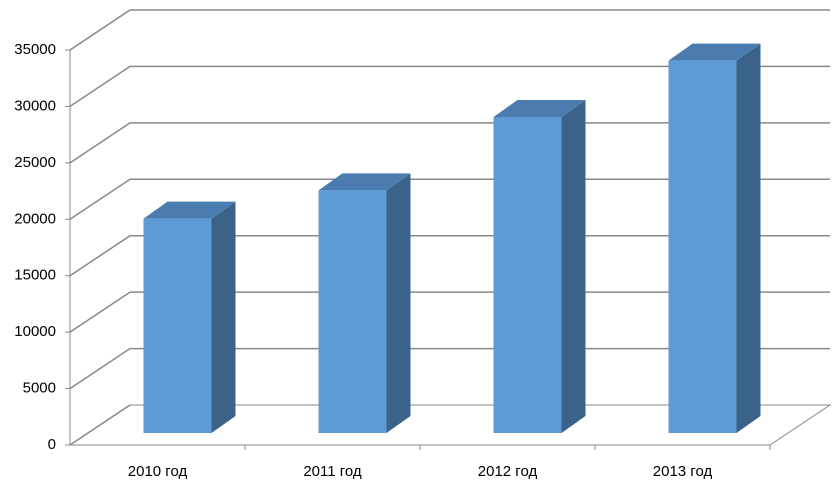 The height and width of the screenshot is (488, 833). I want to click on y-tick-label: 15000, so click(35, 275).